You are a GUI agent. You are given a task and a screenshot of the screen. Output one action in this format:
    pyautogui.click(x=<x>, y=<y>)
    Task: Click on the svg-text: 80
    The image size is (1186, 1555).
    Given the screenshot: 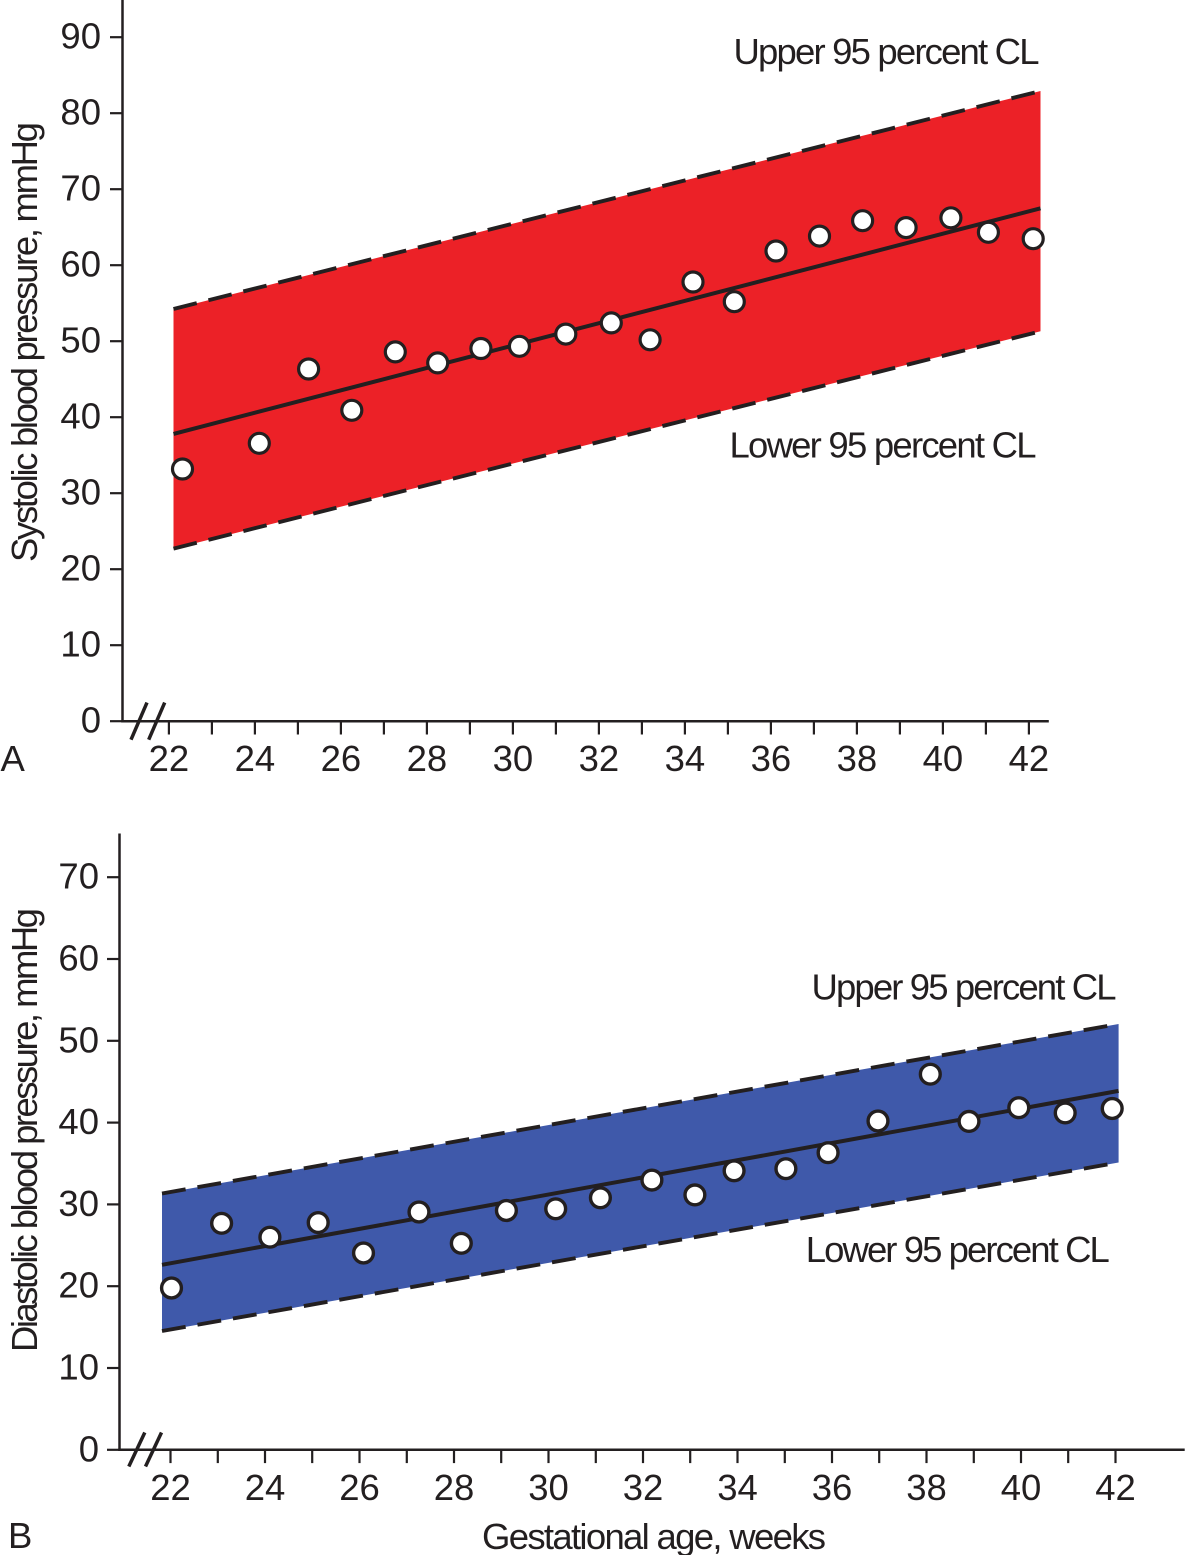 What is the action you would take?
    pyautogui.click(x=80, y=112)
    